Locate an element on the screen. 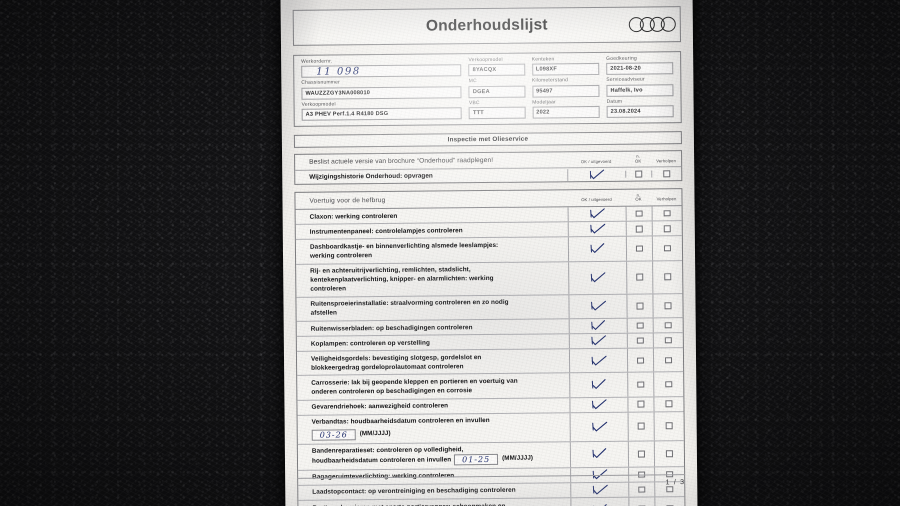  expiry-date-input: 03-26 is located at coordinates (333, 435).